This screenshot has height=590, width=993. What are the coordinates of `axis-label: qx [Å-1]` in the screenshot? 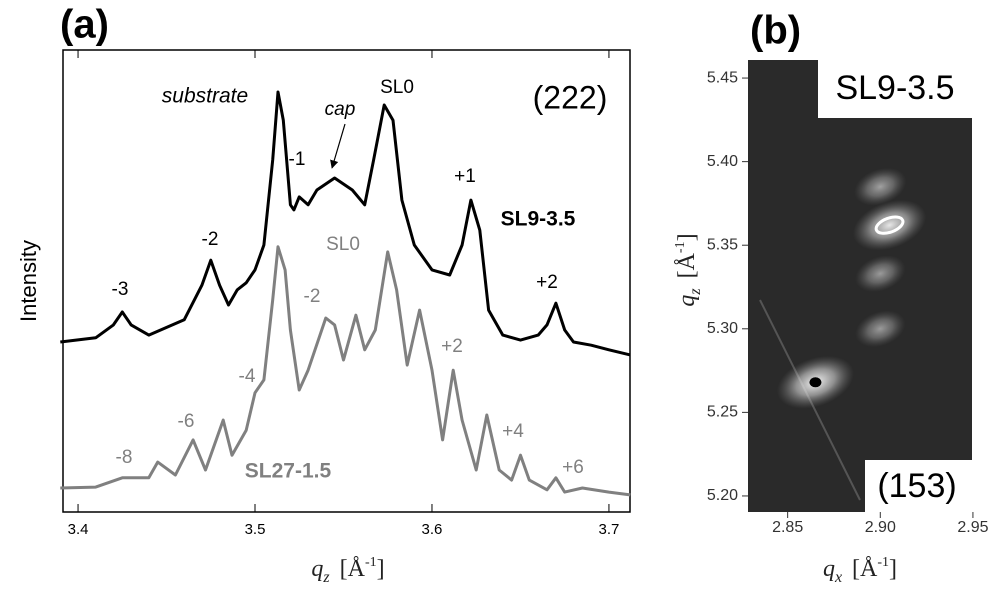 It's located at (860, 570).